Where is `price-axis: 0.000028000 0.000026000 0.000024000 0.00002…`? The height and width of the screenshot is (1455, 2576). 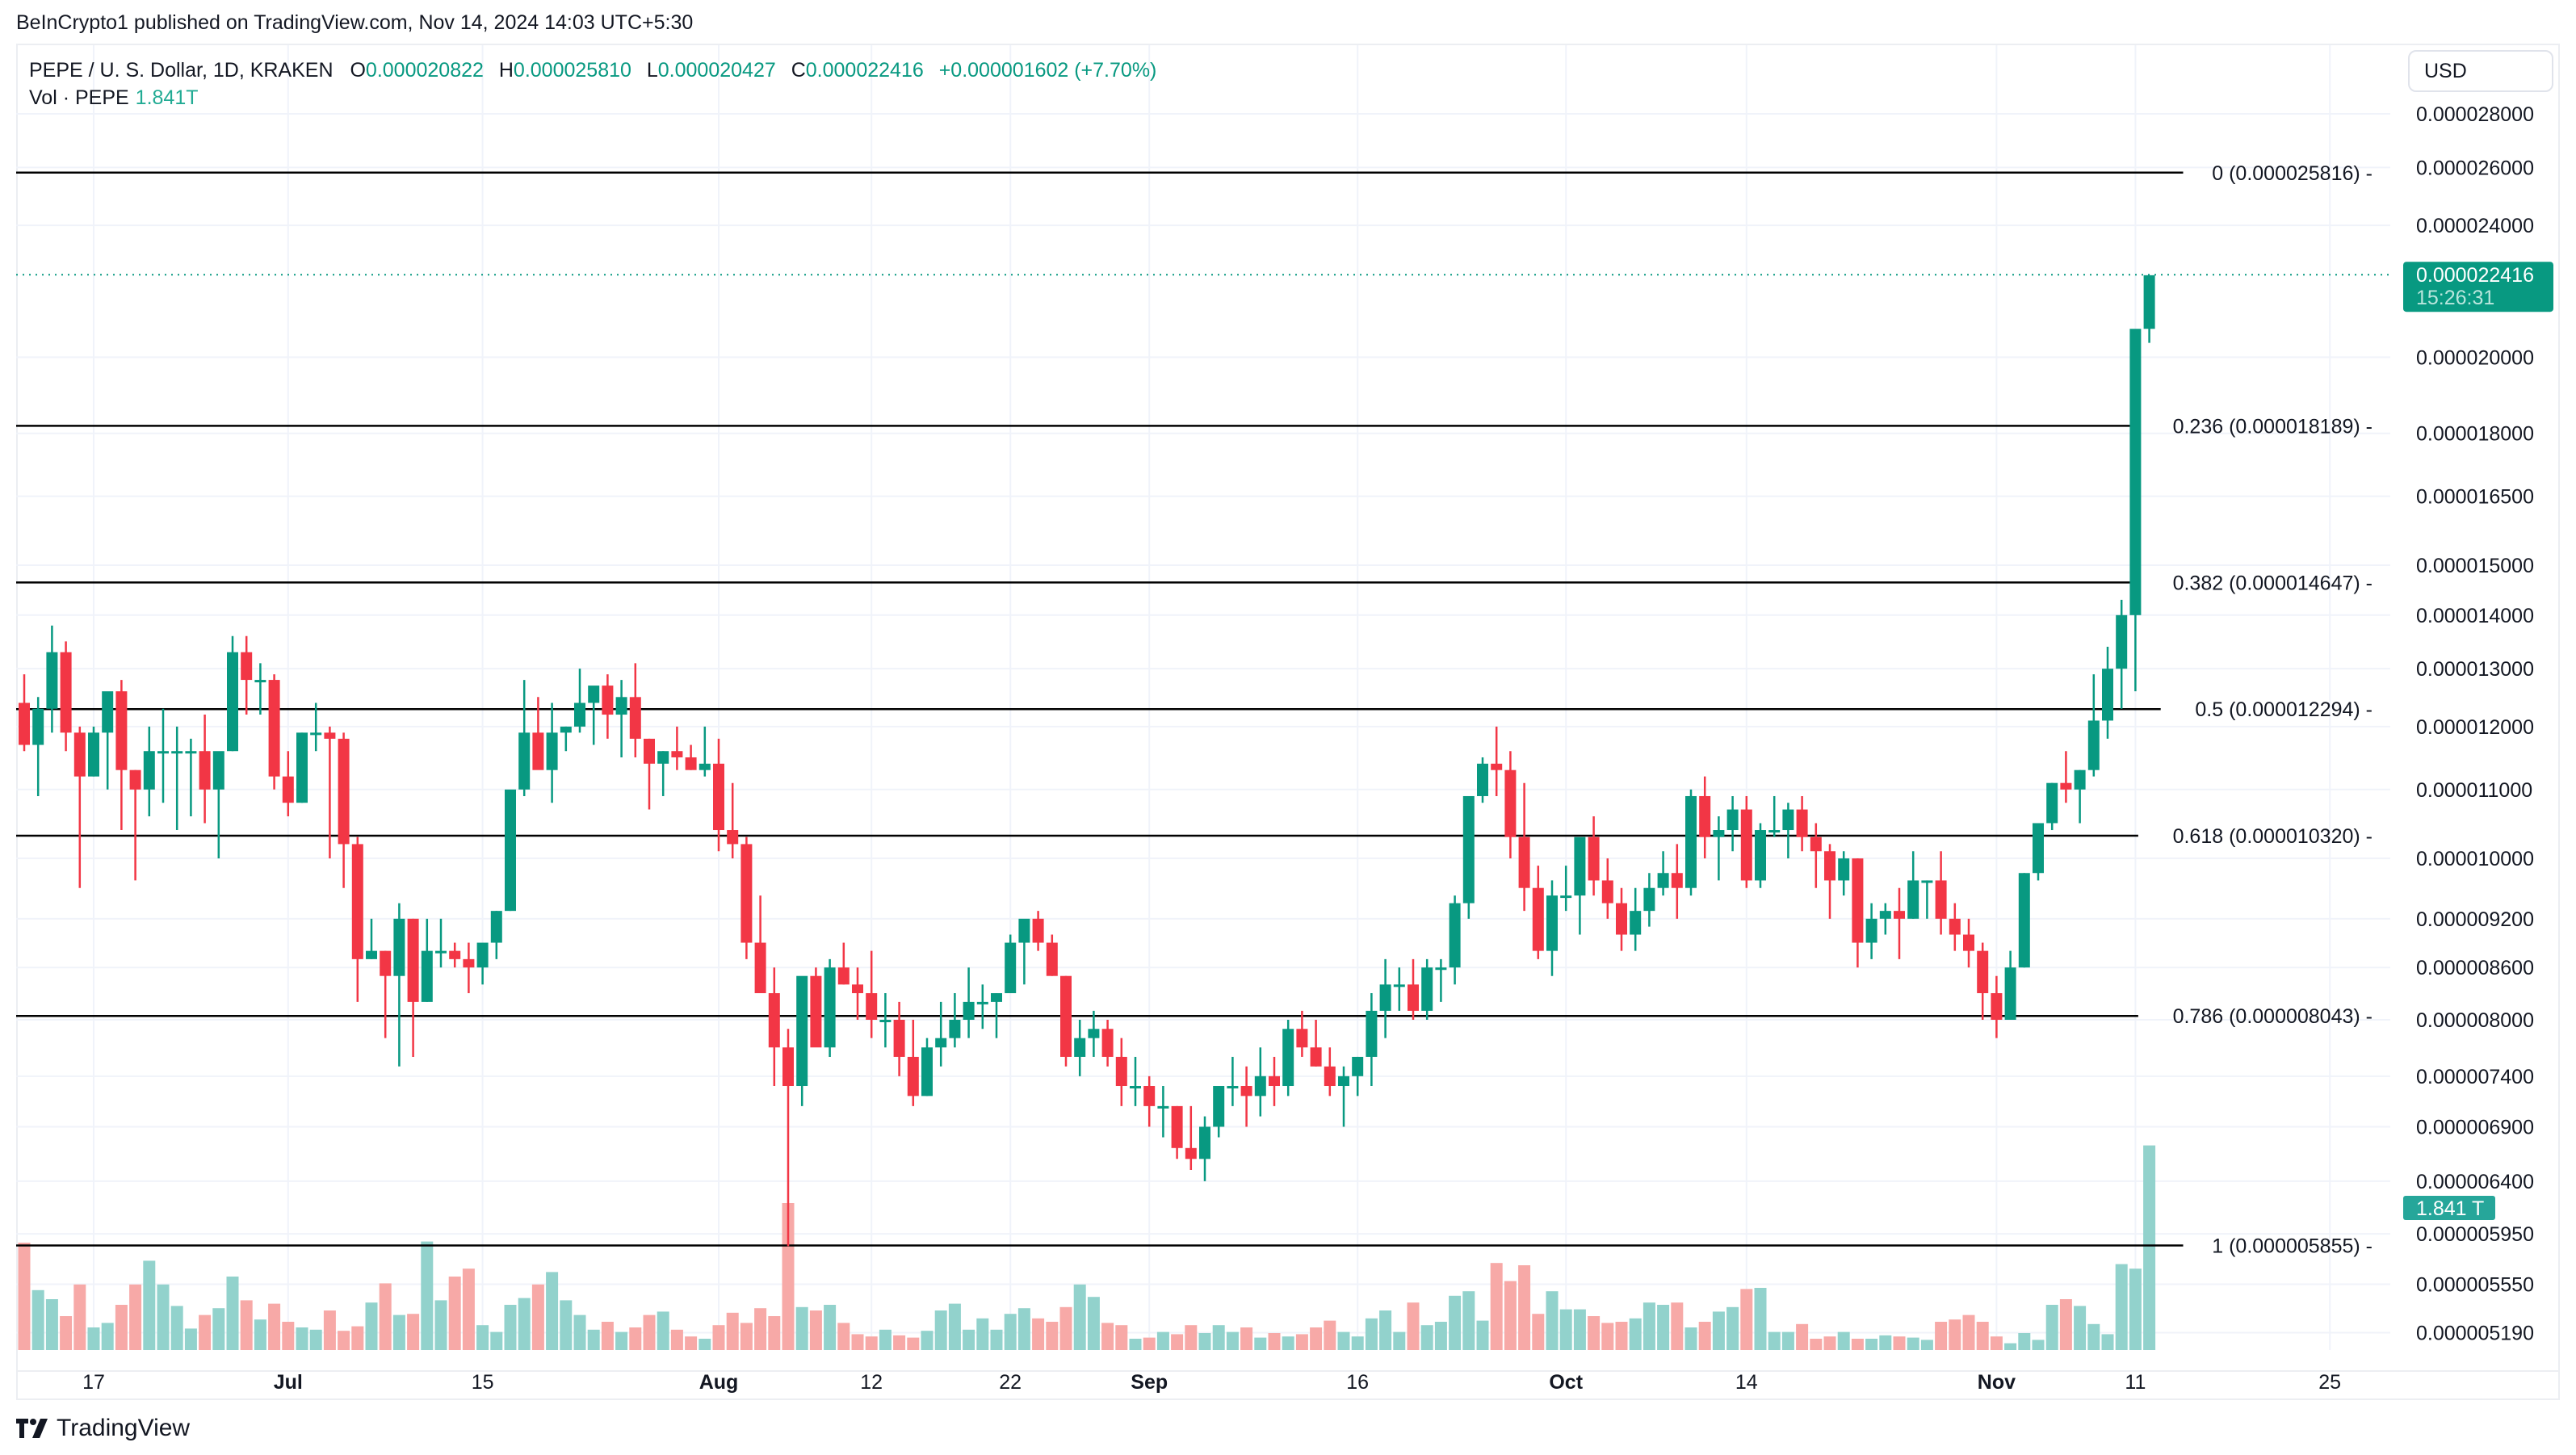 price-axis: 0.000028000 0.000026000 0.000024000 0.00002… is located at coordinates (2475, 724).